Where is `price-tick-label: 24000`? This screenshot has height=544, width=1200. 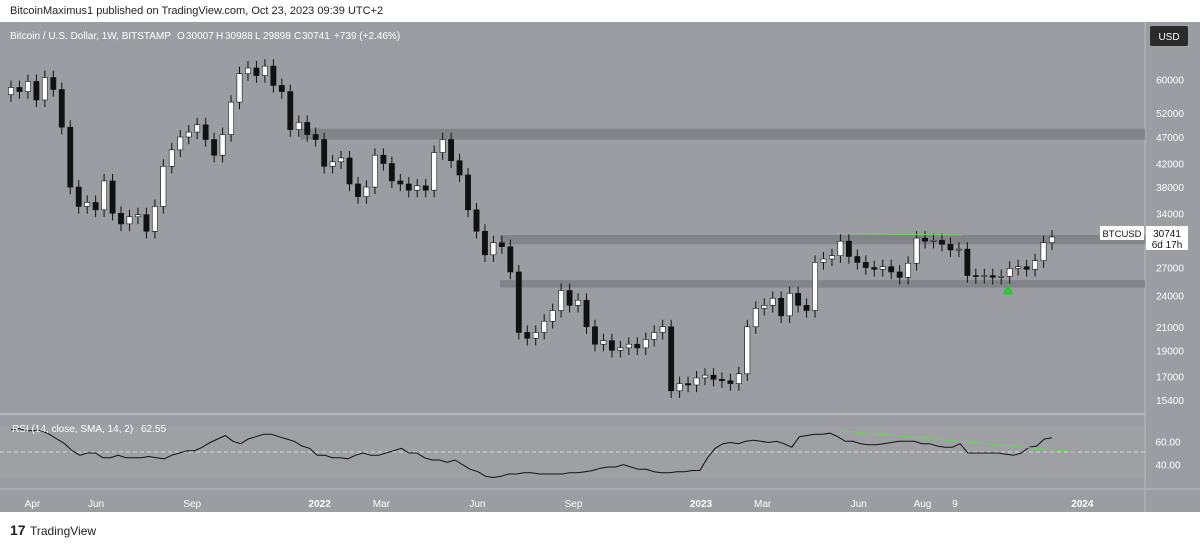
price-tick-label: 24000 is located at coordinates (1170, 296).